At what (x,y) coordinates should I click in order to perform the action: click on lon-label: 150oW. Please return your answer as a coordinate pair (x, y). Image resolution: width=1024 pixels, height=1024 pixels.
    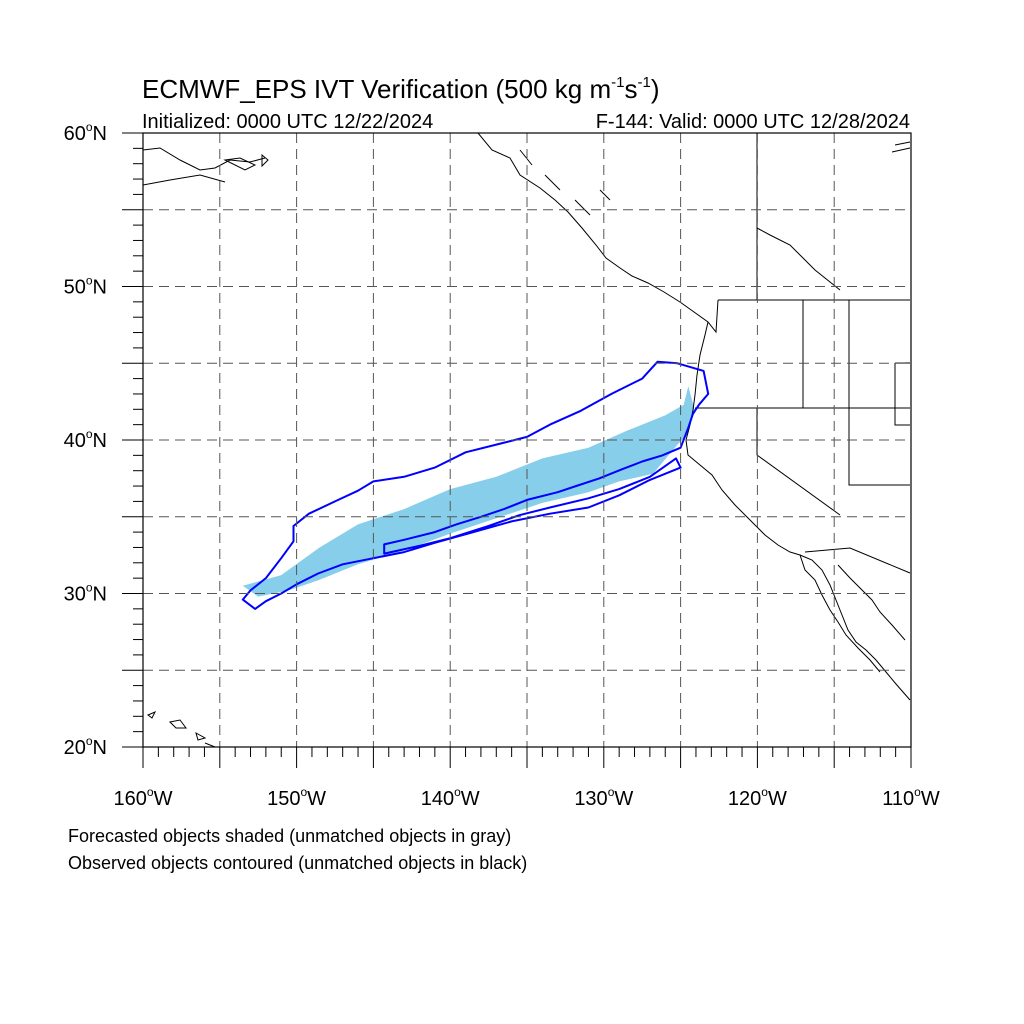
    Looking at the image, I should click on (296, 797).